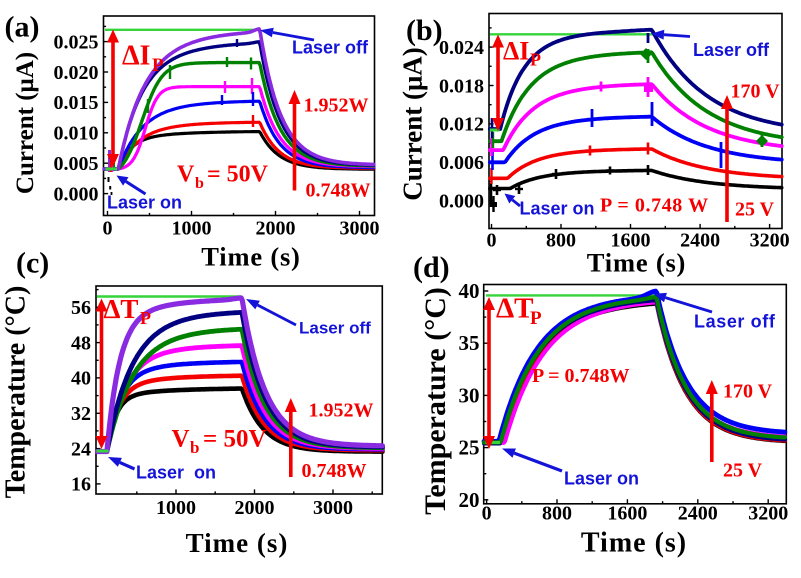 The image size is (801, 578). I want to click on svg-text: 0.024, so click(461, 48).